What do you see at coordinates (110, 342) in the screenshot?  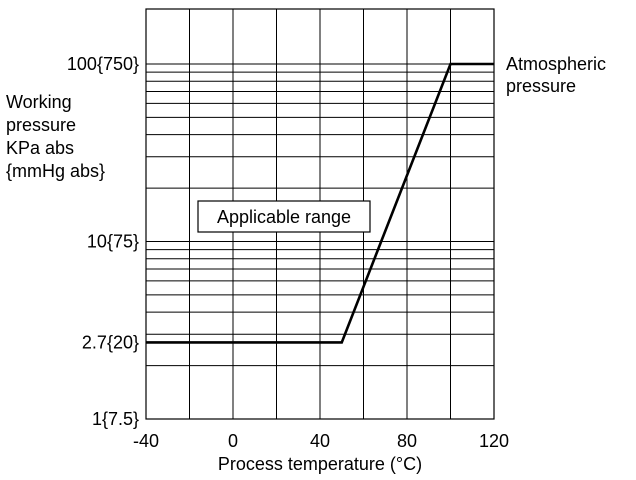 I see `y-tick-label: 2.7{20}` at bounding box center [110, 342].